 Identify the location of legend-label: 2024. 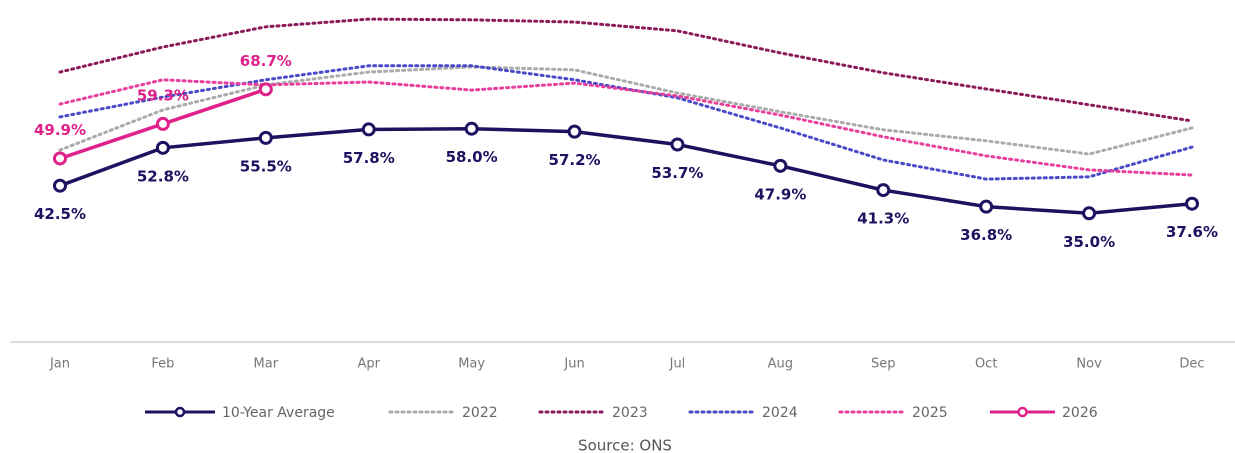
(780, 413).